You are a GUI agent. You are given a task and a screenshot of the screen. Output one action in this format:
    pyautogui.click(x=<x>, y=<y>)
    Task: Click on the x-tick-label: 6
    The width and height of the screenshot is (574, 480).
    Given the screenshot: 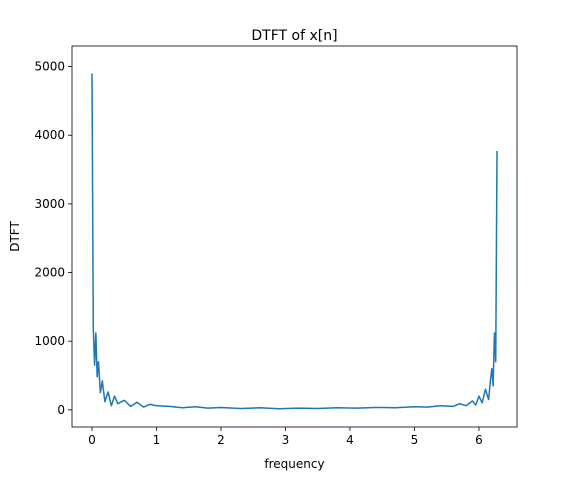 What is the action you would take?
    pyautogui.click(x=479, y=440)
    